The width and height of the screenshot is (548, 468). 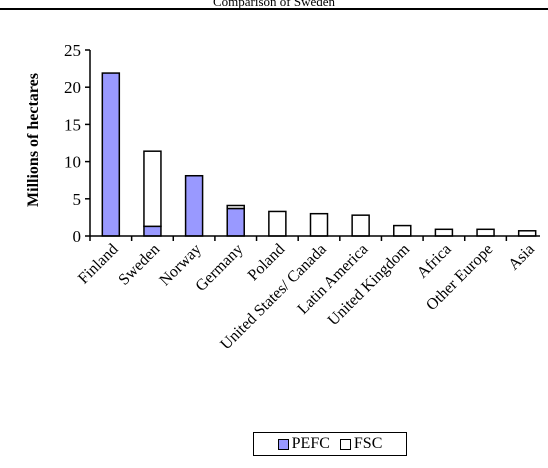 What do you see at coordinates (402, 230) in the screenshot?
I see `bar-fsc-united-kingdom` at bounding box center [402, 230].